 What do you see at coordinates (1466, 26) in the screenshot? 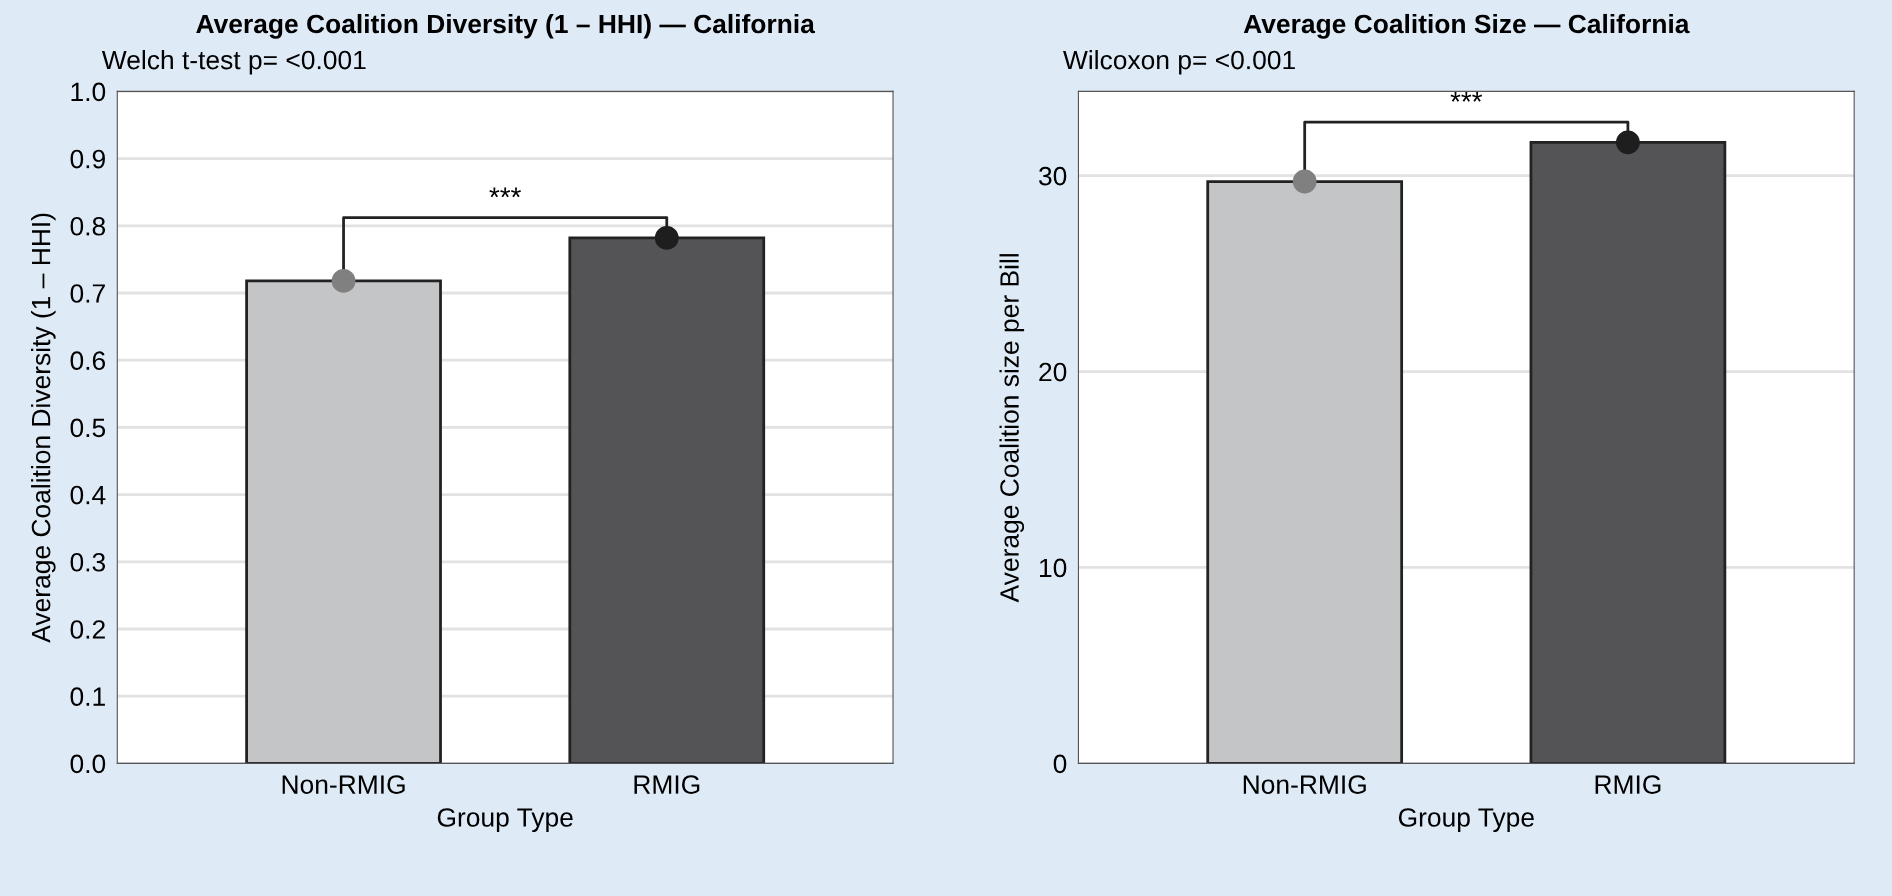
I see `chart-title: Average Coalition Size — California` at bounding box center [1466, 26].